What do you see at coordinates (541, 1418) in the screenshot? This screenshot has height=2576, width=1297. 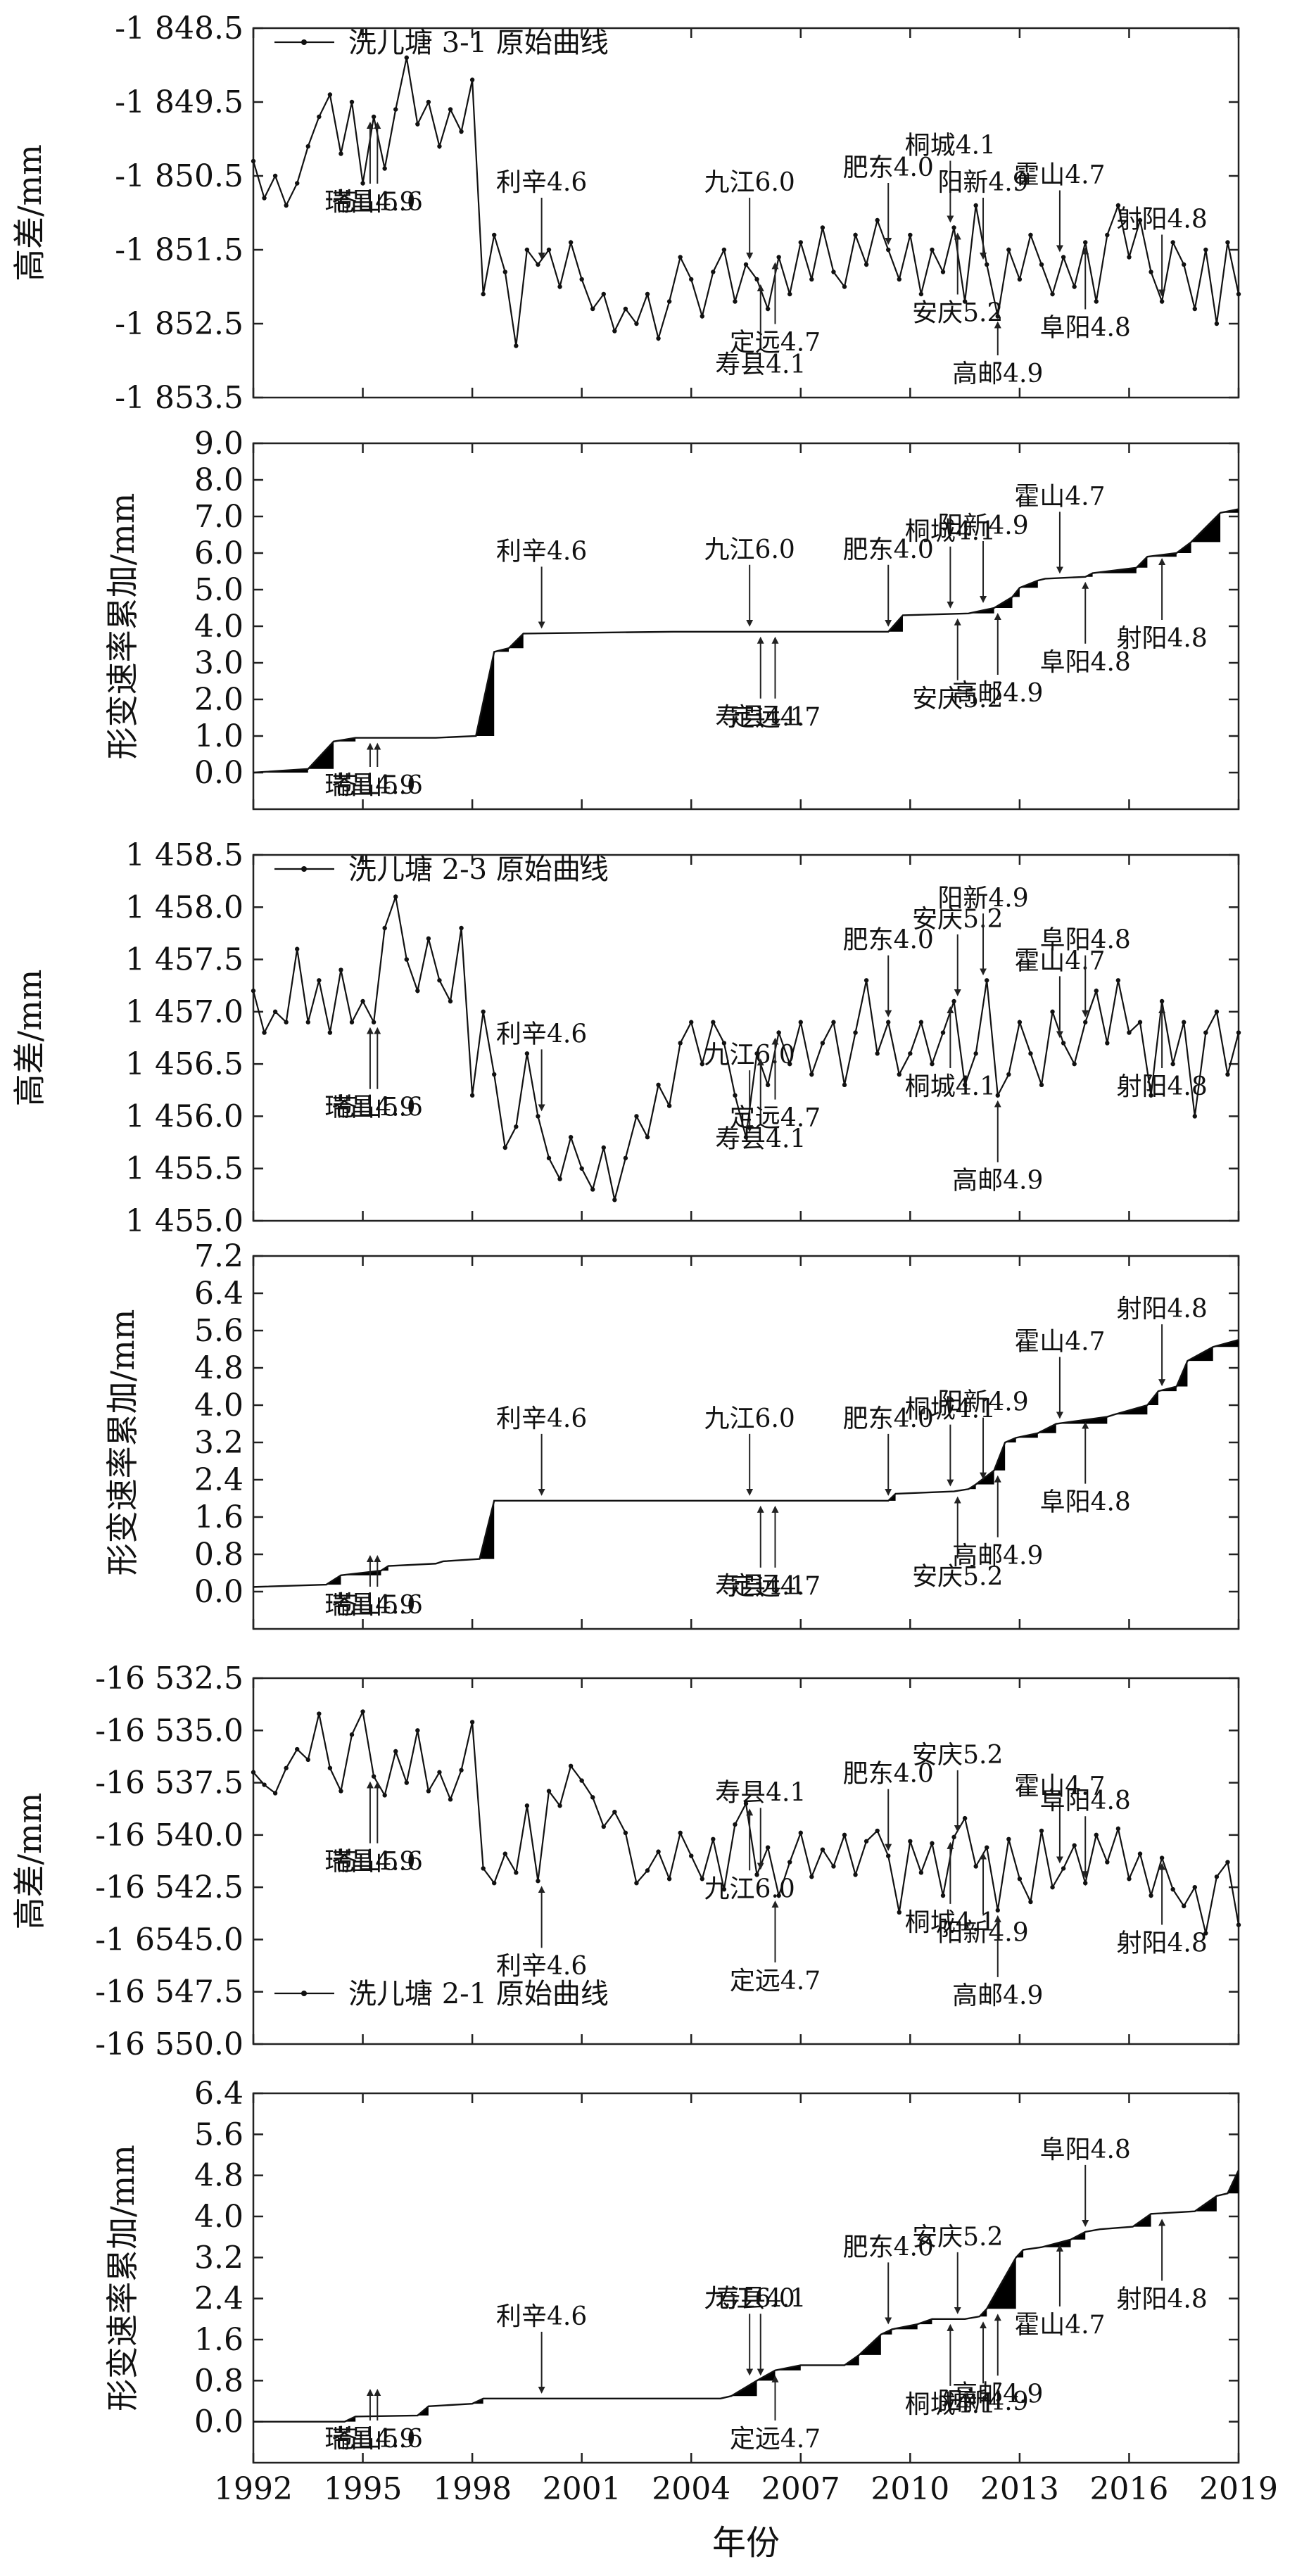 I see `annotation-label: 利辛4.6` at bounding box center [541, 1418].